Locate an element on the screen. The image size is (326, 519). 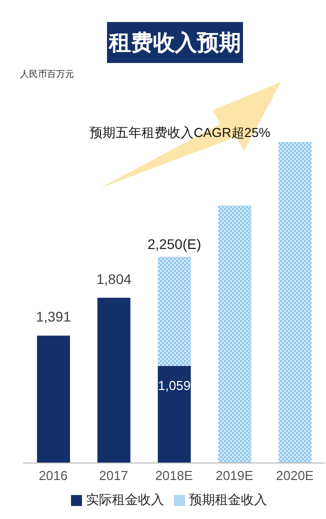
data-label: 1,059 is located at coordinates (174, 386).